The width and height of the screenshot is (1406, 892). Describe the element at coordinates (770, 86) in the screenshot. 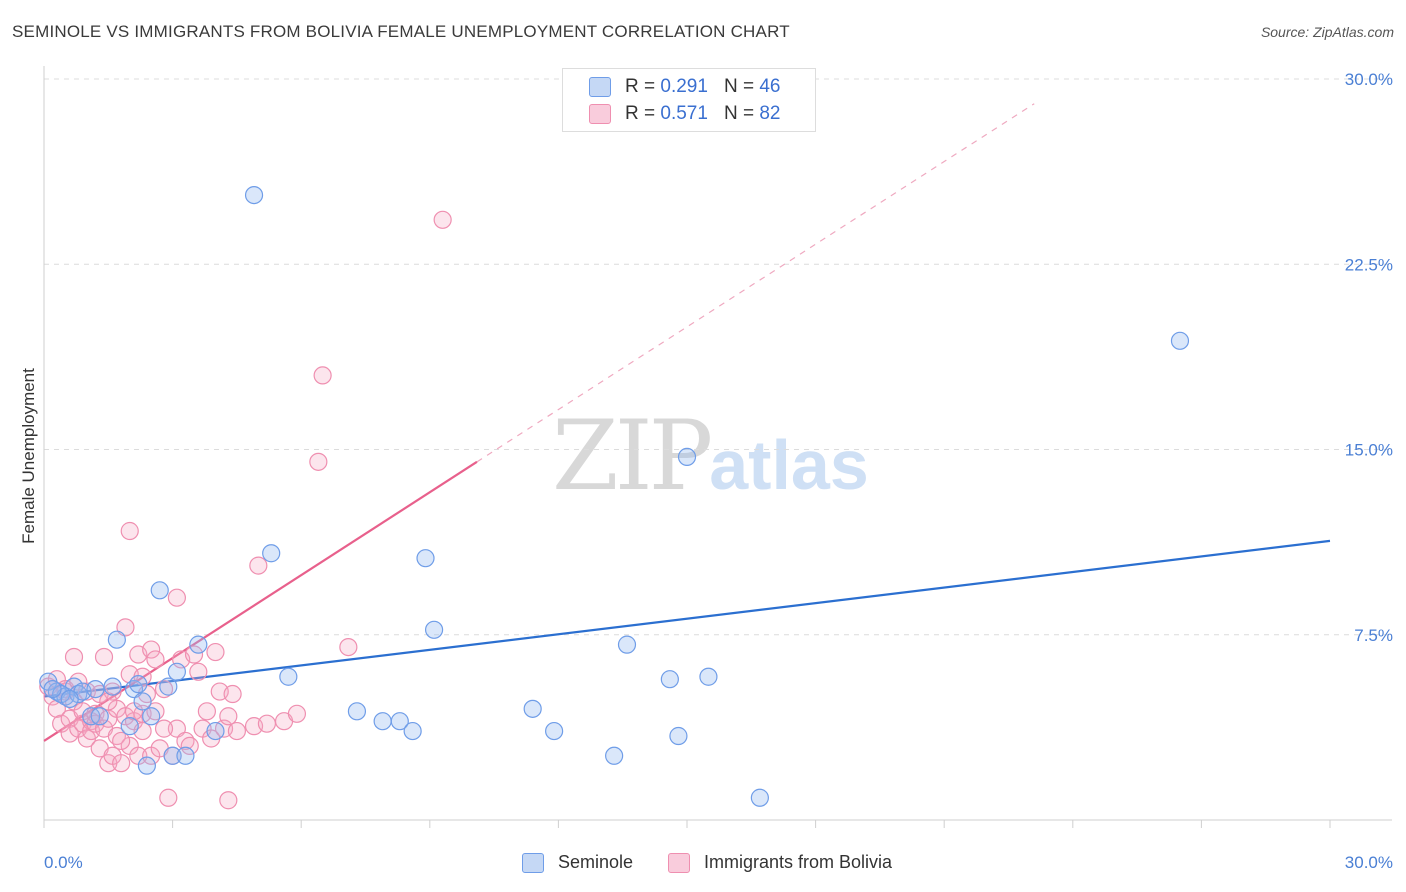

I see `seminole-n-value: 46` at that location.